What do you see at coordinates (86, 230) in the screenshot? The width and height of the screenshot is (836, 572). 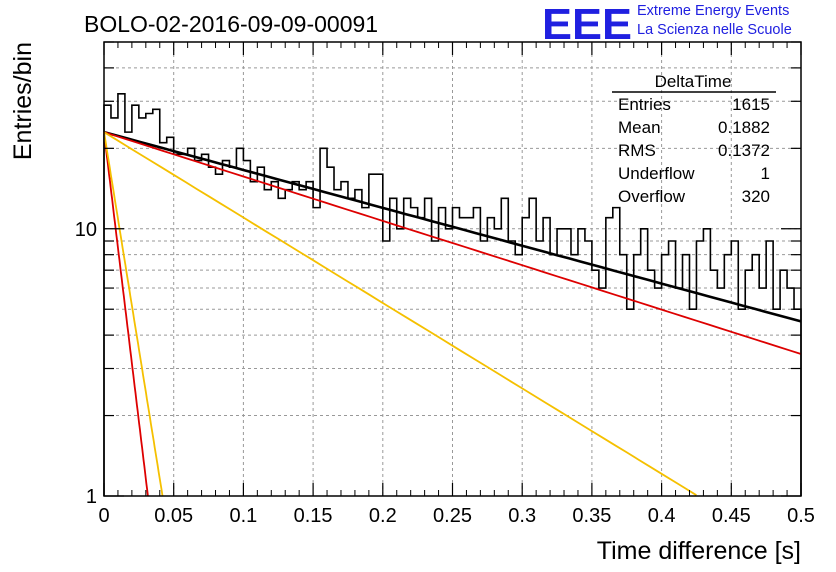 I see `y-tick-label: 10` at bounding box center [86, 230].